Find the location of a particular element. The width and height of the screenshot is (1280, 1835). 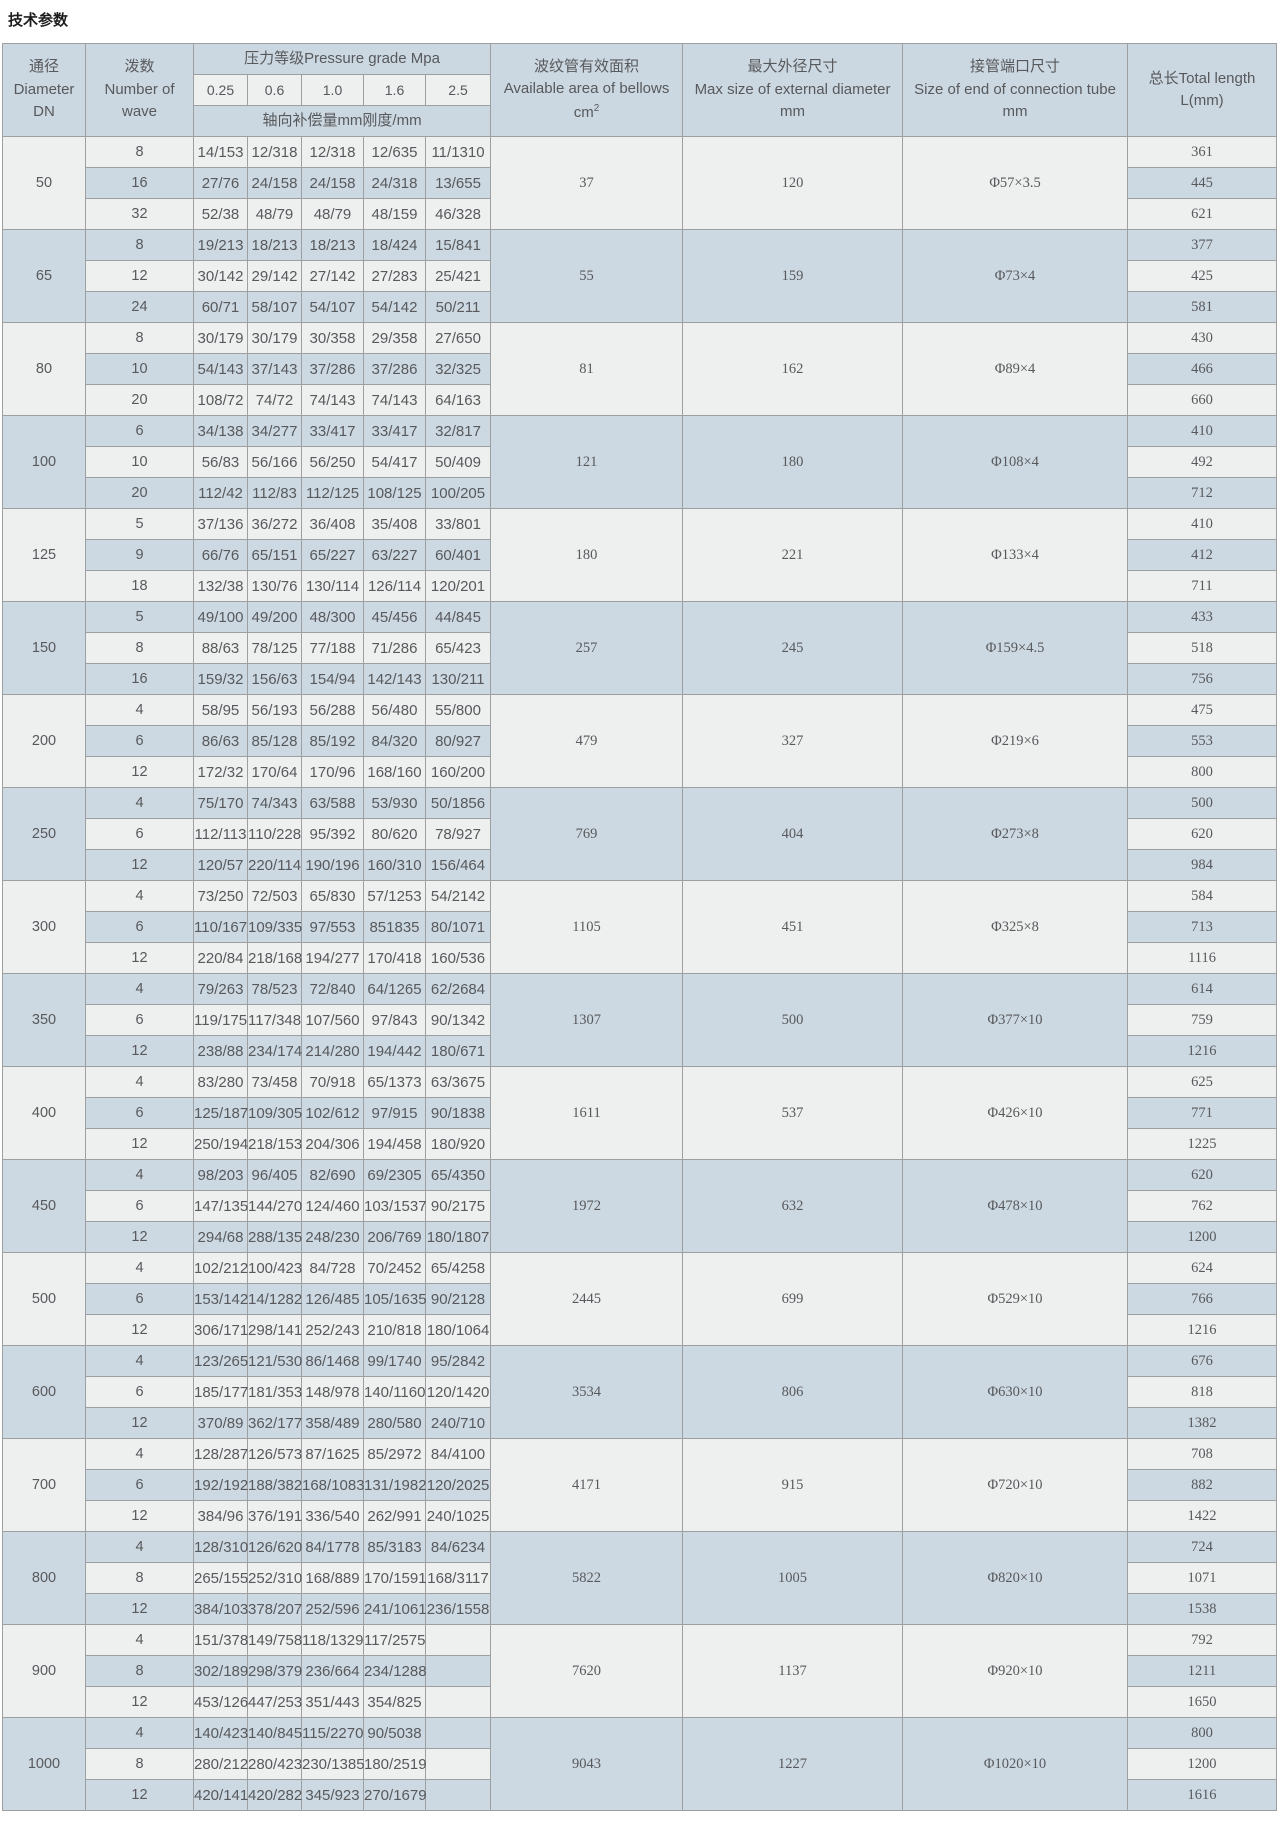

length-cell: 1650 is located at coordinates (1202, 1702).